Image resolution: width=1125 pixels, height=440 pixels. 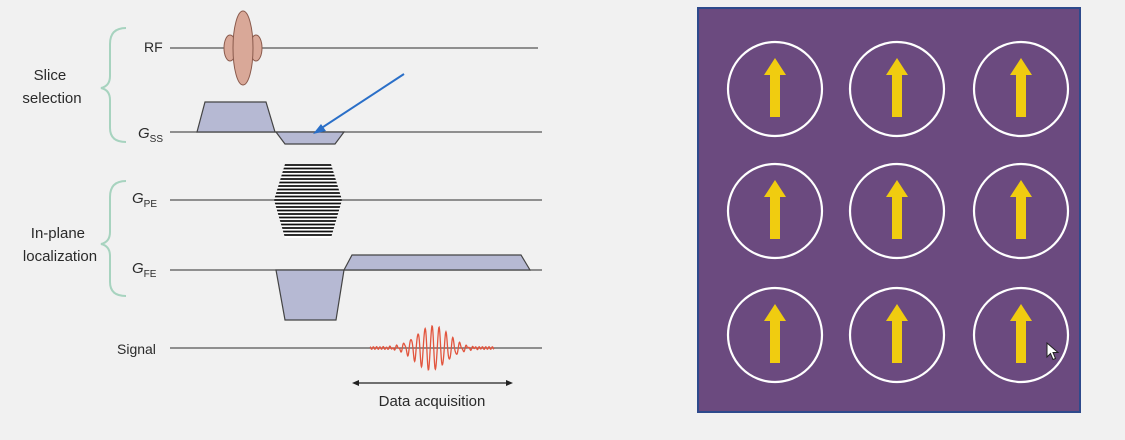 What do you see at coordinates (243, 48) in the screenshot?
I see `rf-pulse` at bounding box center [243, 48].